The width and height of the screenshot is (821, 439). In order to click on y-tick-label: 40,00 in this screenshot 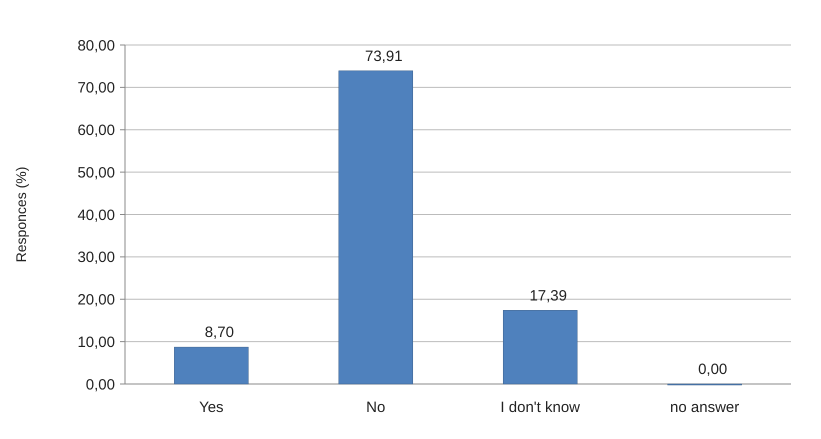, I will do `click(96, 215)`.